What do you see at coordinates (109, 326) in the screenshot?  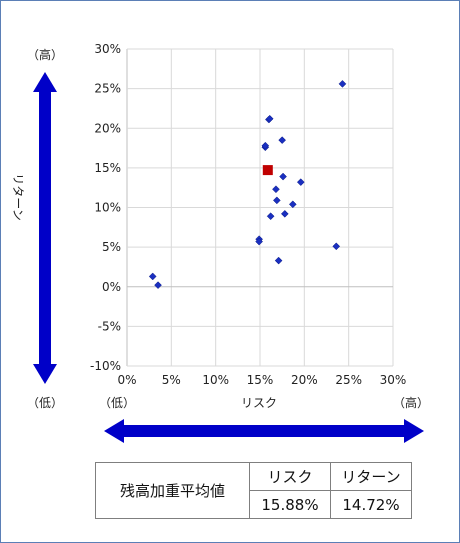 I see `y-tick-label: -5%` at bounding box center [109, 326].